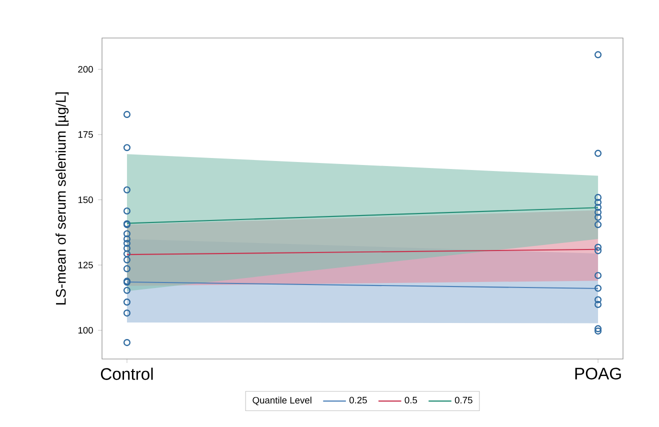  What do you see at coordinates (62, 198) in the screenshot?
I see `y-axis-title: LS-mean of serum selenium [µg/L]` at bounding box center [62, 198].